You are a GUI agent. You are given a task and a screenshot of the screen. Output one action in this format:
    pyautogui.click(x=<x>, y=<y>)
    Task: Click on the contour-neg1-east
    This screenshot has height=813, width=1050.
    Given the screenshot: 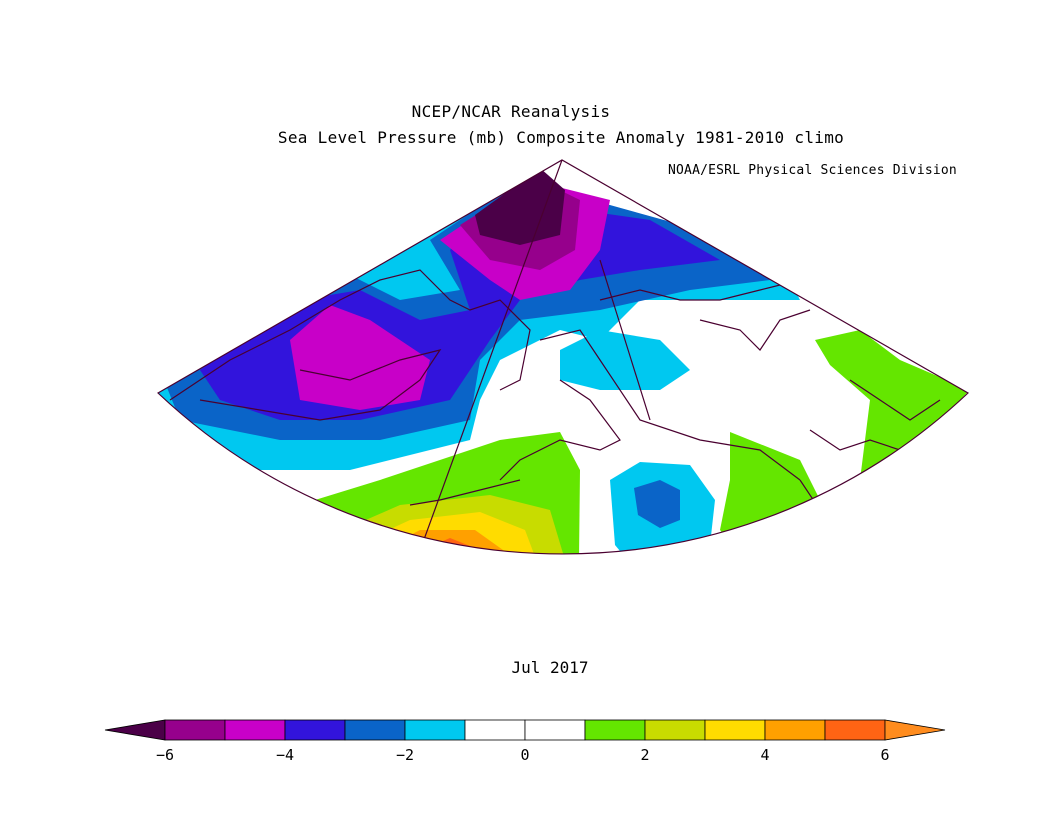 What is the action you would take?
    pyautogui.click(x=625, y=360)
    